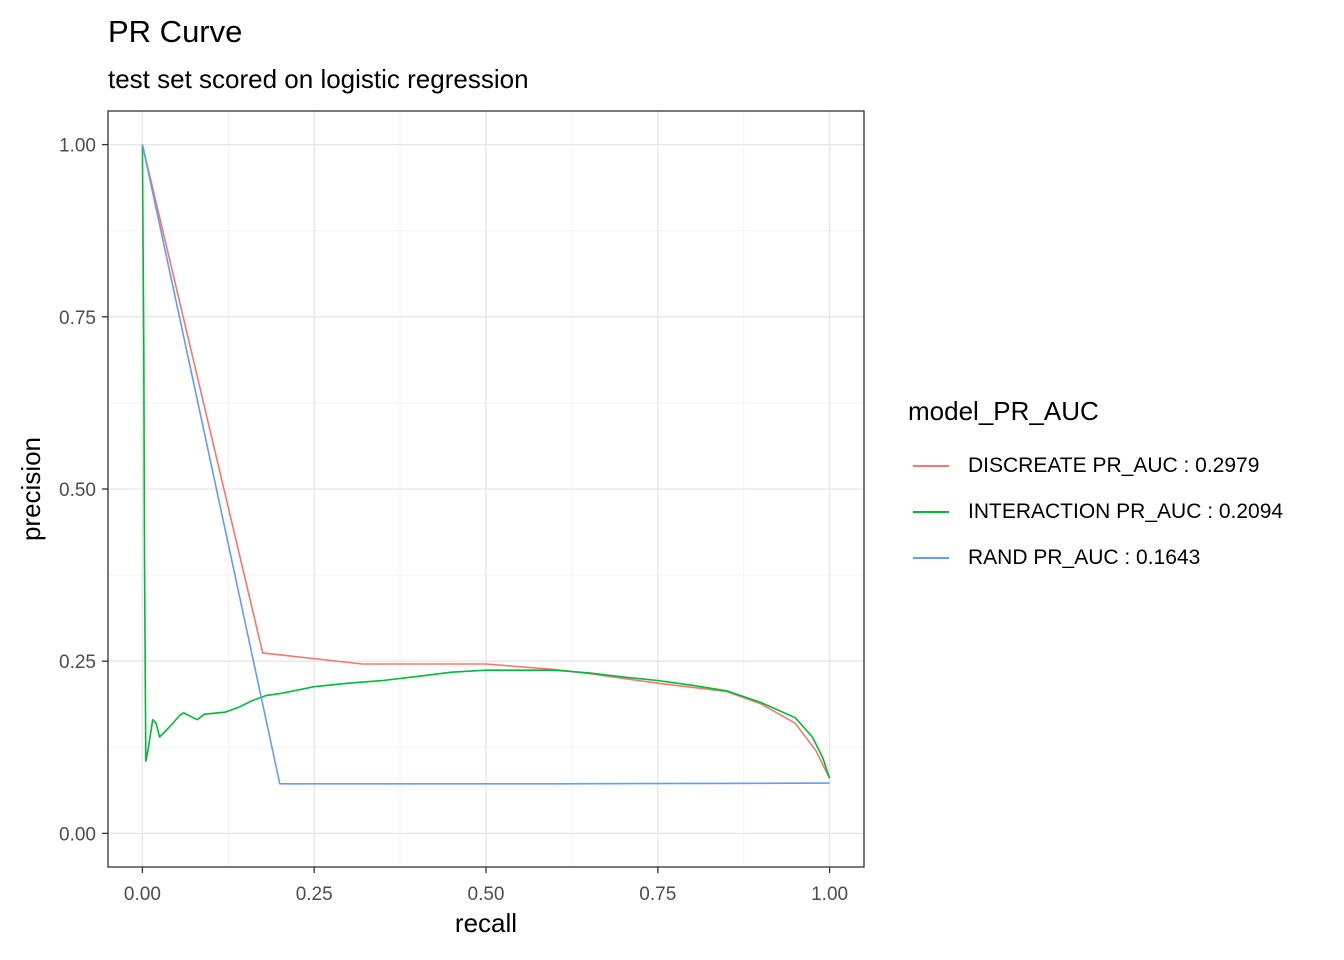  What do you see at coordinates (318, 79) in the screenshot?
I see `chart-subtitle: test set scored on logistic regression` at bounding box center [318, 79].